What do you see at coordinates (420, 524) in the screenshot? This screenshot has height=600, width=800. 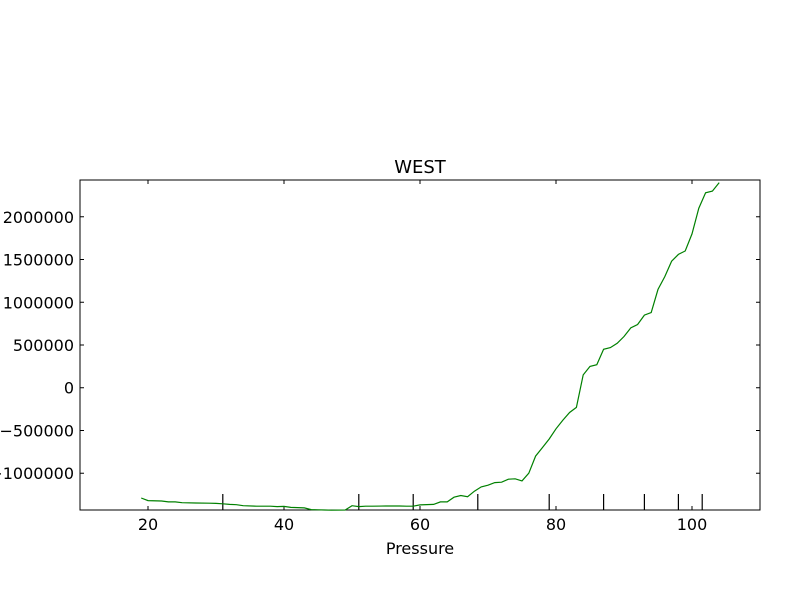 I see `x-tick-label: 60` at bounding box center [420, 524].